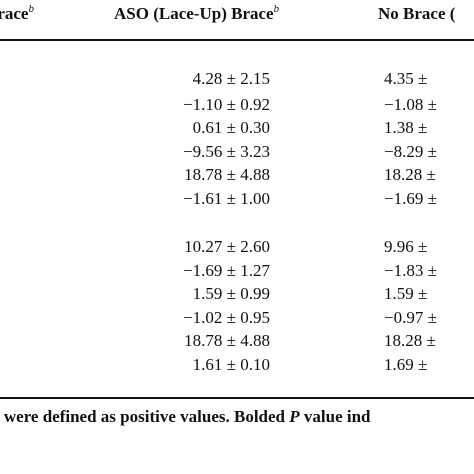 The height and width of the screenshot is (474, 474). Describe the element at coordinates (231, 127) in the screenshot. I see `cell-aso: 0.61 ± 0.30` at that location.